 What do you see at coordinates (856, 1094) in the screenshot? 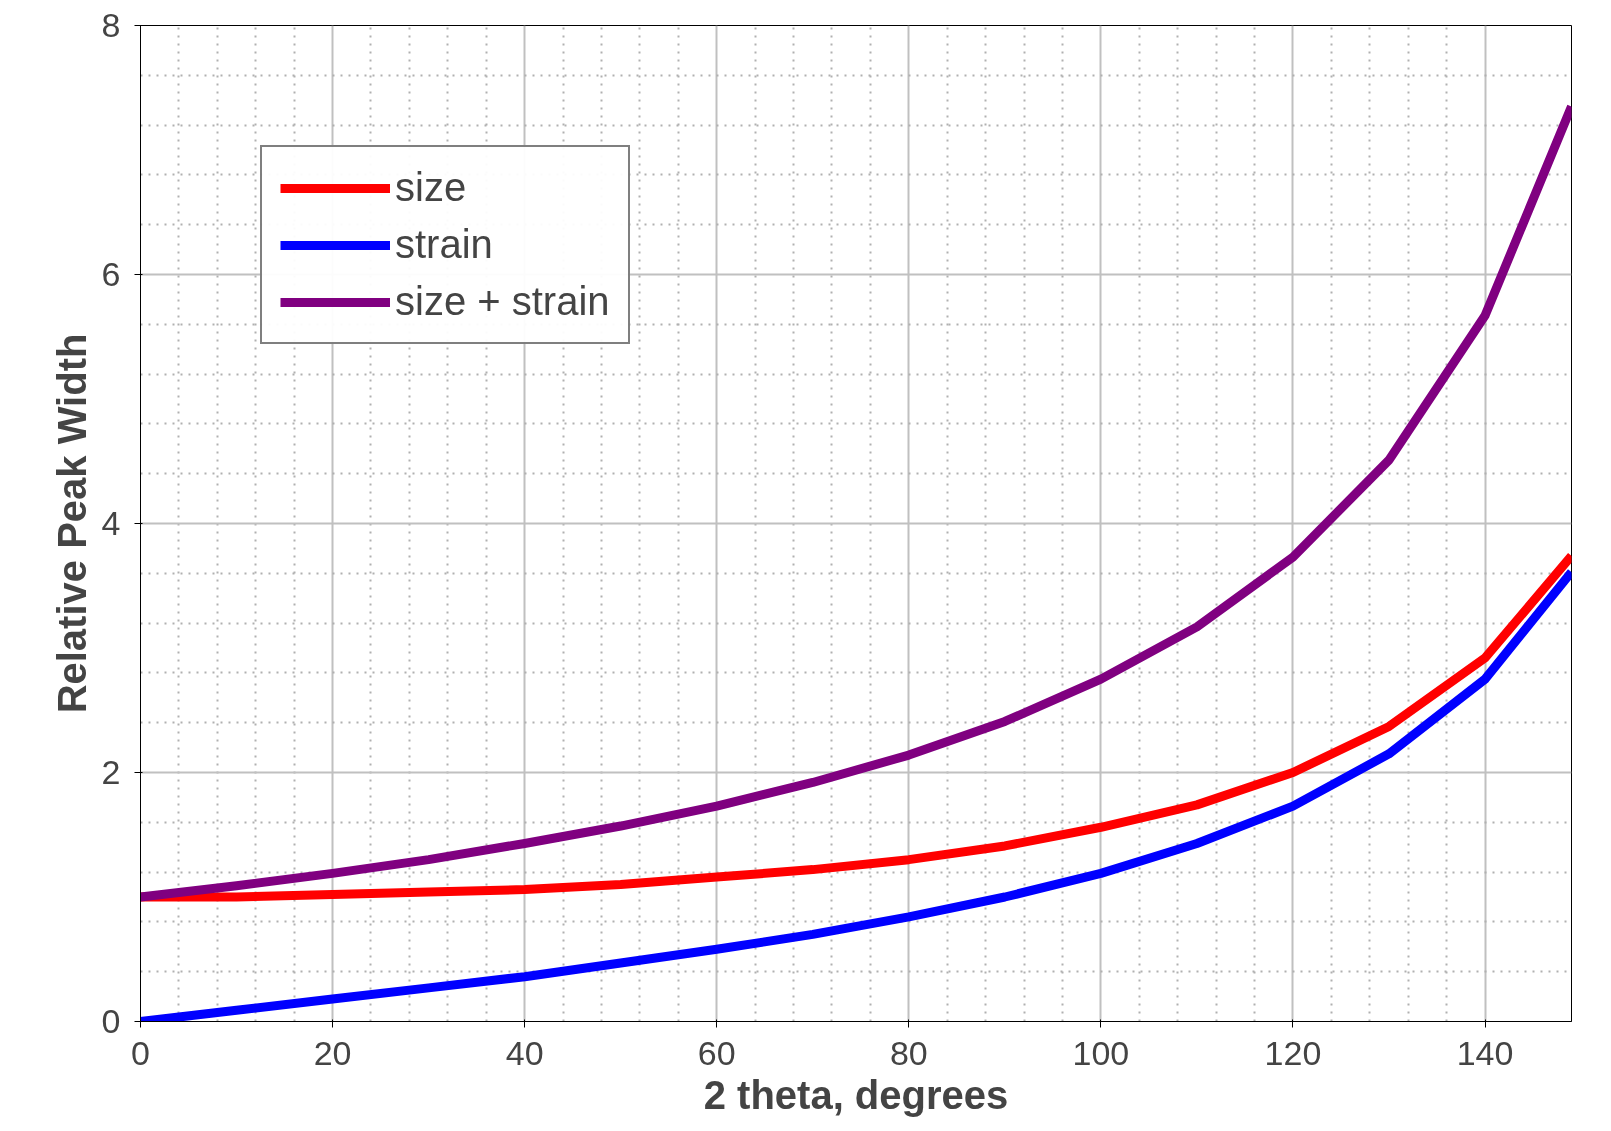
I see `x-axis-title: 2 theta, degrees` at bounding box center [856, 1094].